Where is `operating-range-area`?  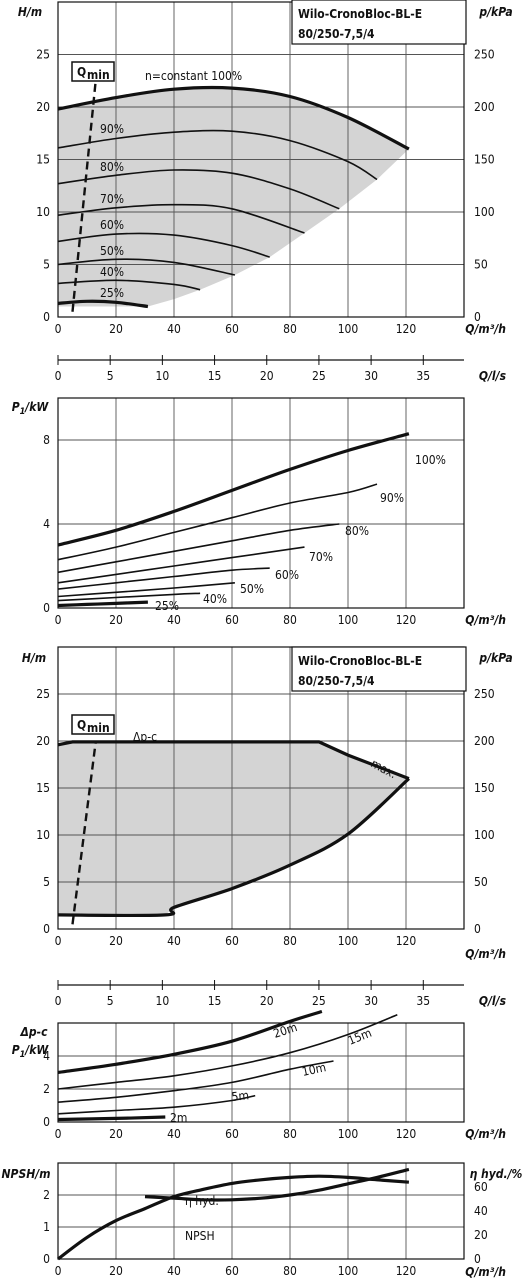 operating-range-area is located at coordinates (233, 197).